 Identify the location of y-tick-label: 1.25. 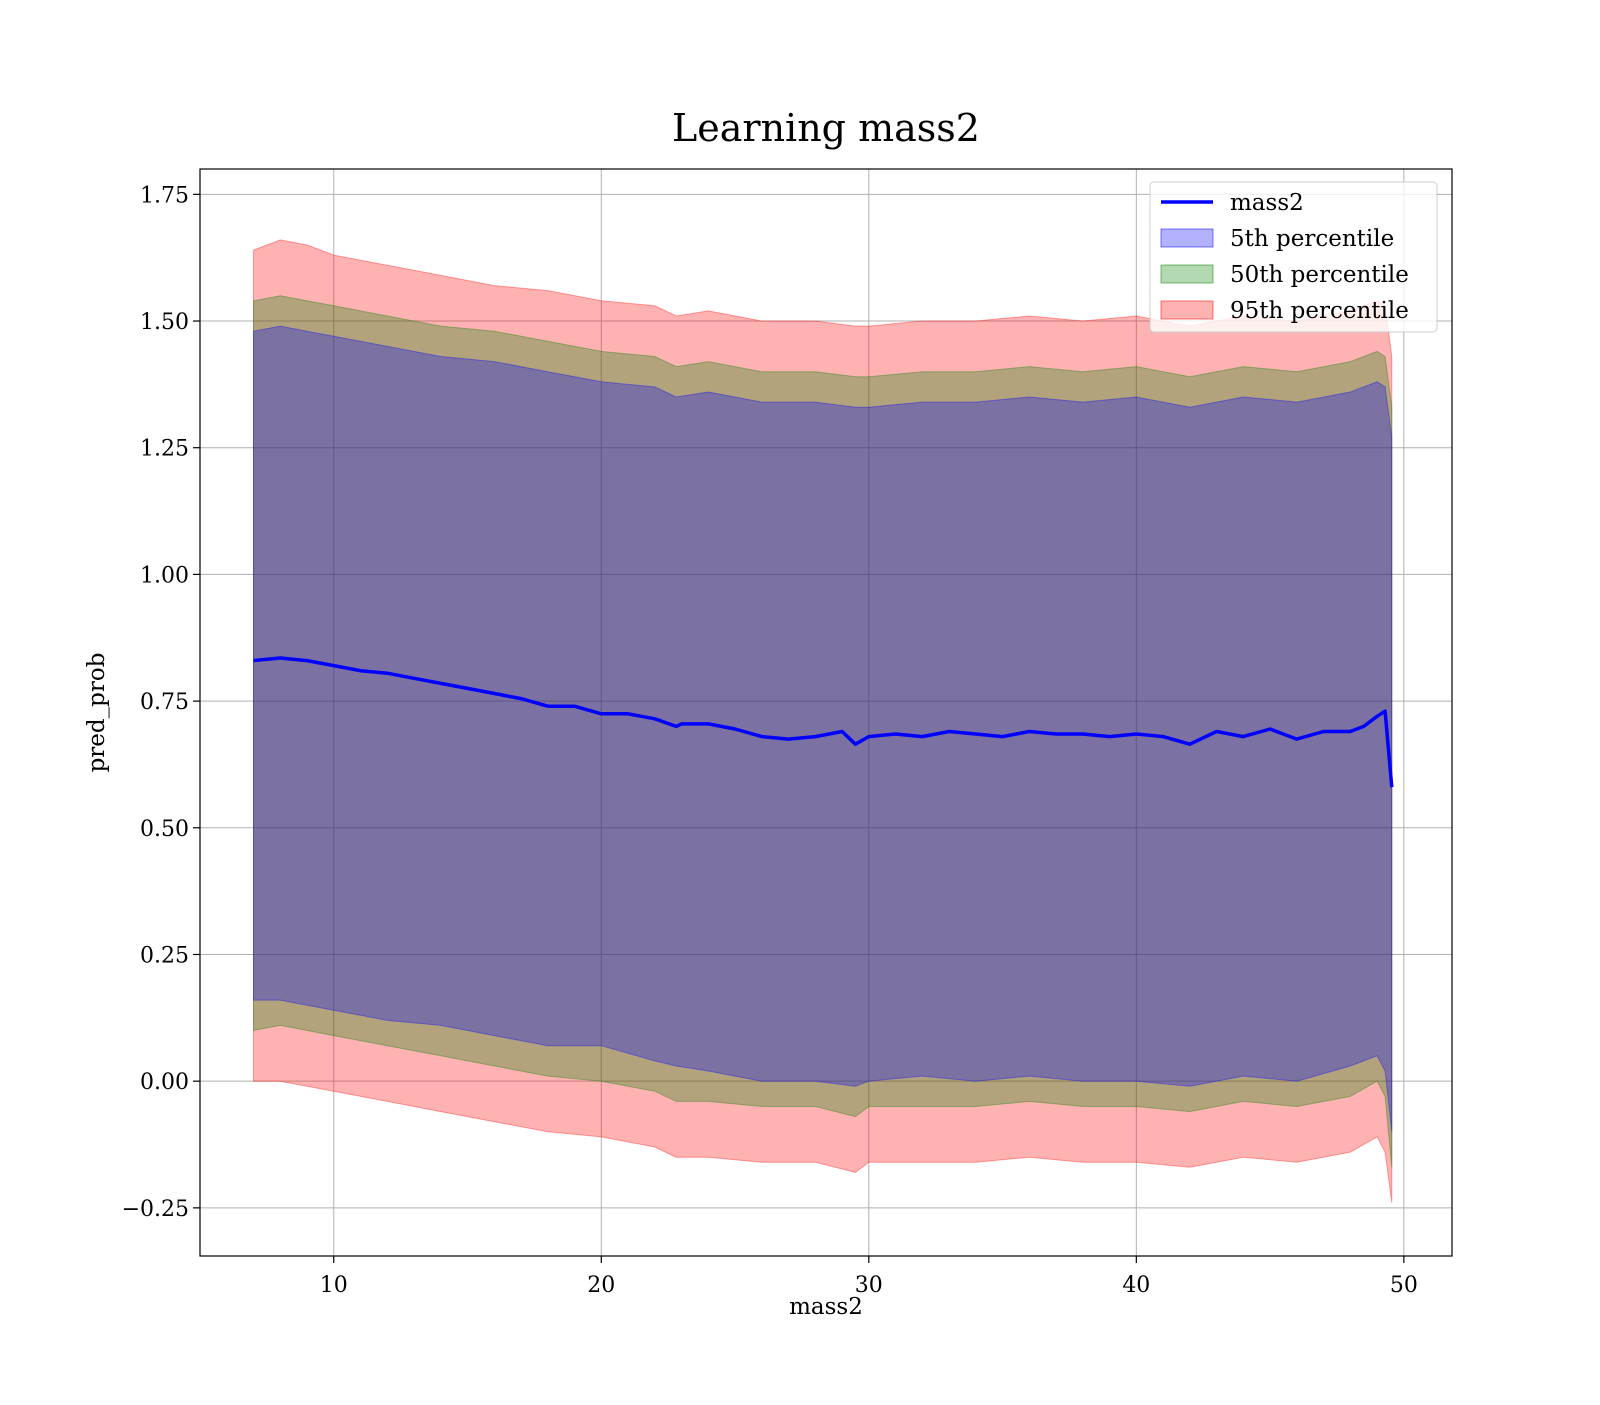
(164, 449).